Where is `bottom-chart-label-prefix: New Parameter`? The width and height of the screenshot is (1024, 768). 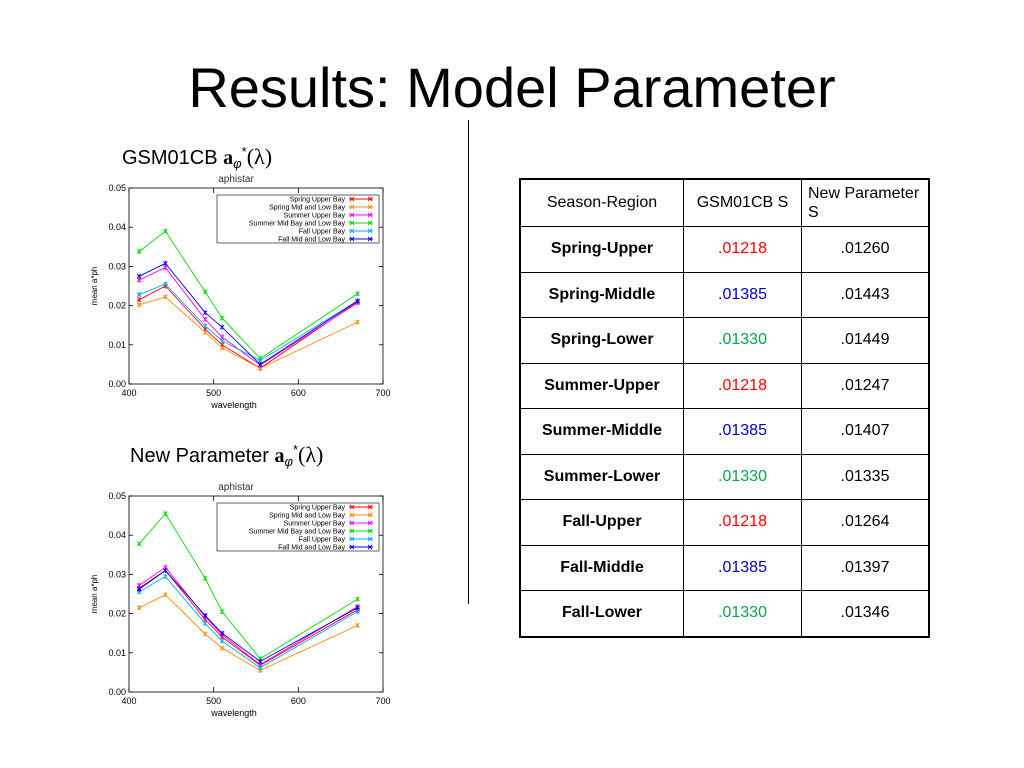 bottom-chart-label-prefix: New Parameter is located at coordinates (199, 456).